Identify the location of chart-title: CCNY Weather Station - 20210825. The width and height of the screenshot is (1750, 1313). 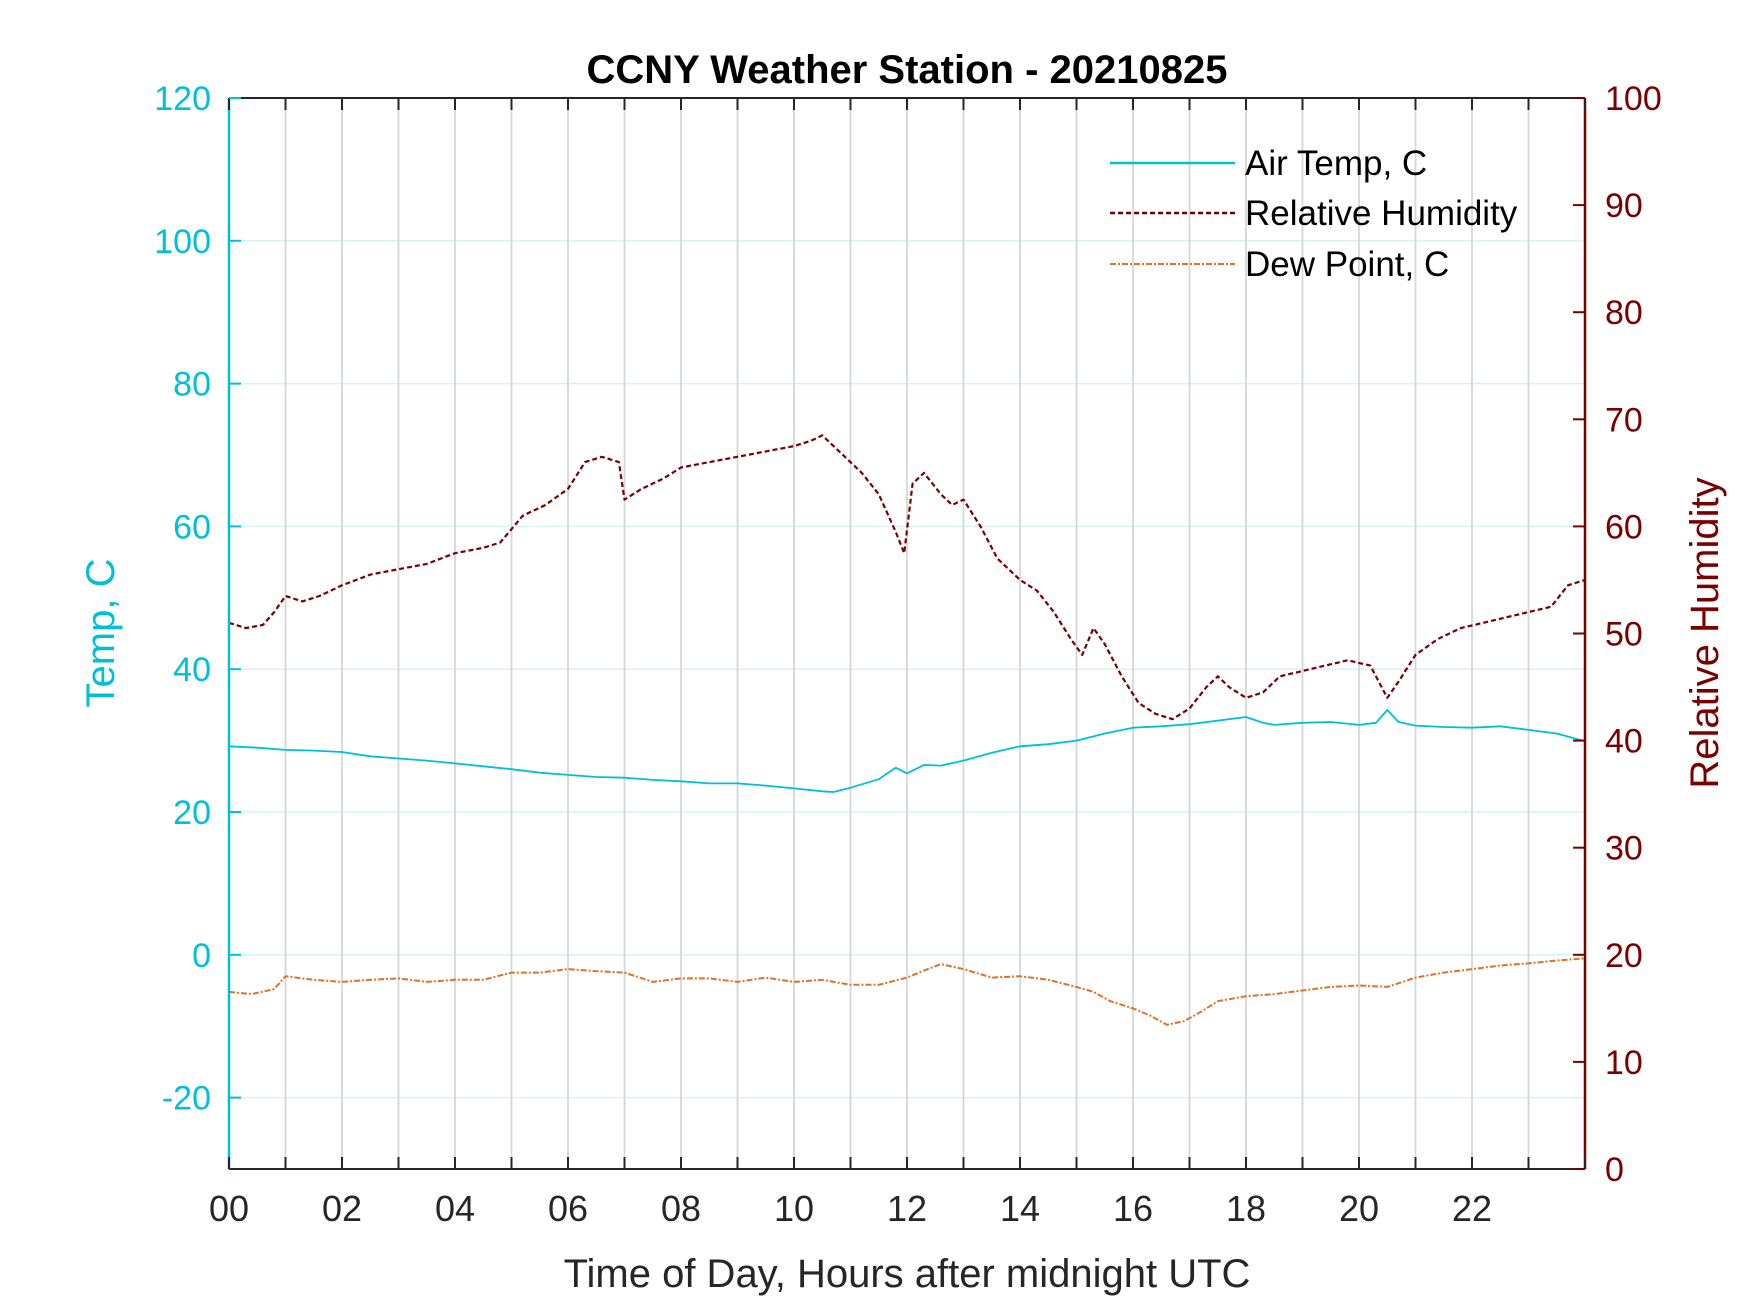
(907, 70).